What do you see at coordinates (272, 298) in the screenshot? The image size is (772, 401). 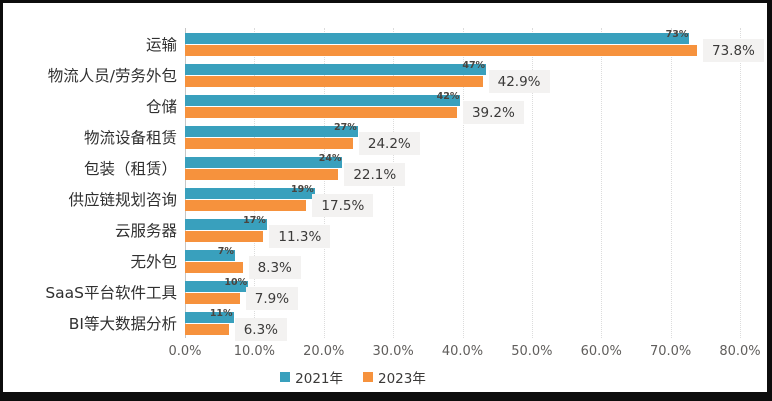 I see `data-label-2023: 7.9%` at bounding box center [272, 298].